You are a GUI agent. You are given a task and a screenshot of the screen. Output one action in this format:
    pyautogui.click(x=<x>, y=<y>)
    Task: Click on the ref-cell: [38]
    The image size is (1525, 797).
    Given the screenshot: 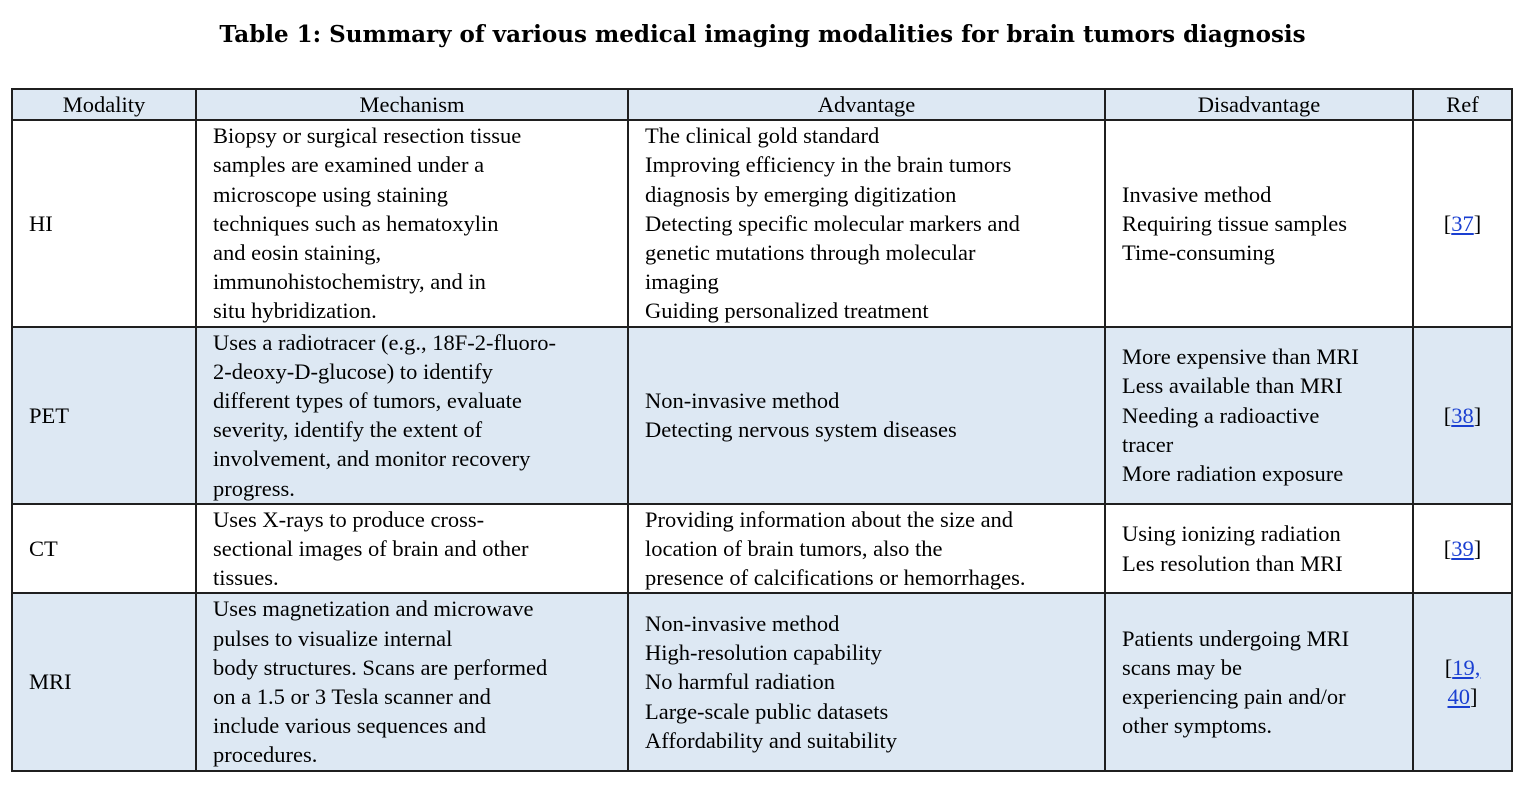 What is the action you would take?
    pyautogui.click(x=1462, y=415)
    